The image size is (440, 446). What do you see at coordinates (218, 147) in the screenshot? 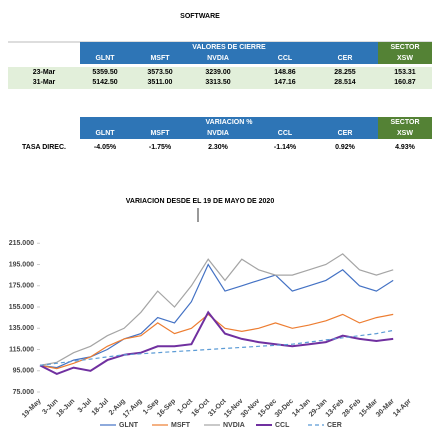
I see `cell: 2.30%` at bounding box center [218, 147].